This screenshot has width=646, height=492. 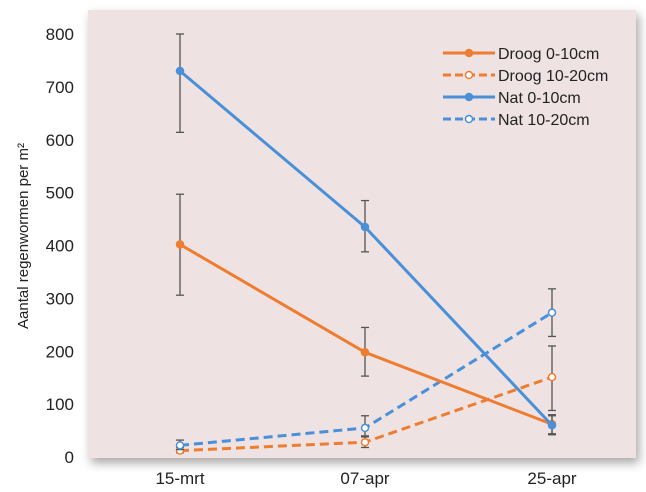 I want to click on y-tick-label: 400, so click(x=60, y=246).